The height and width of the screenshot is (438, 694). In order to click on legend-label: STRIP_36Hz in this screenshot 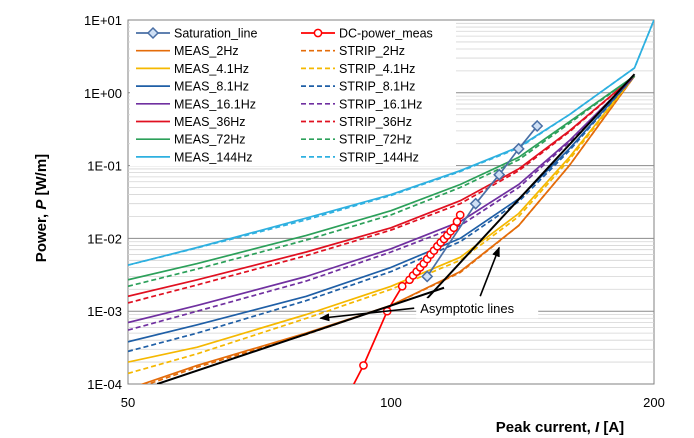, I will do `click(375, 122)`.